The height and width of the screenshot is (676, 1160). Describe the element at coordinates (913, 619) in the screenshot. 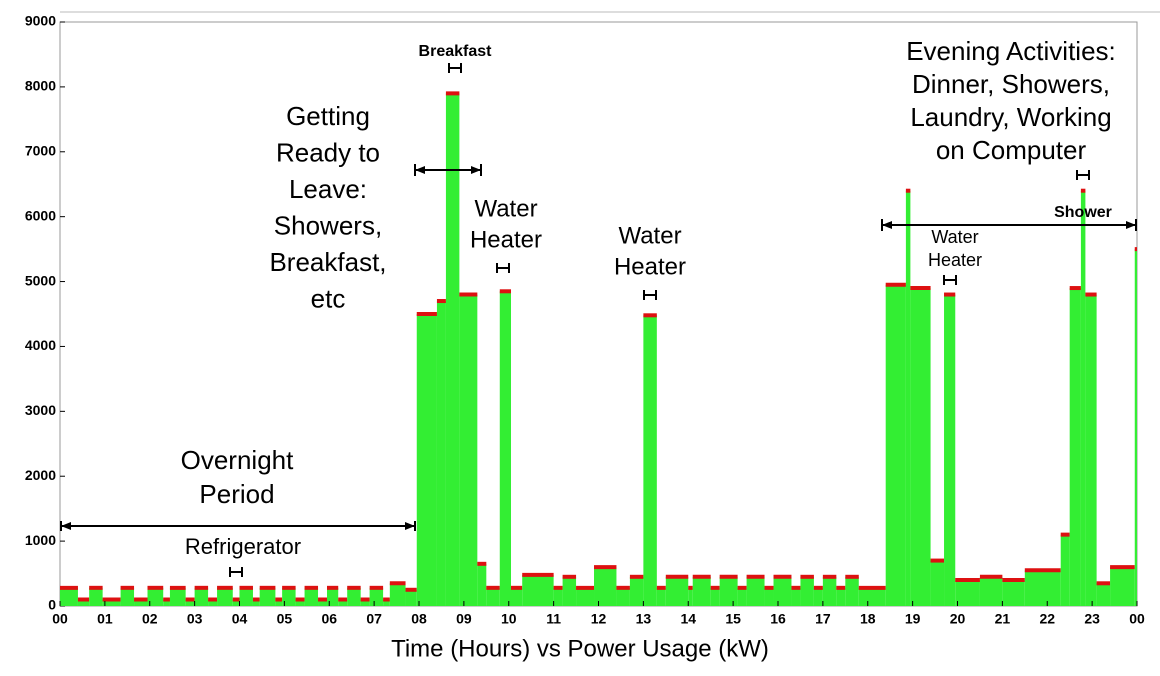

I see `x-tick-label: 19` at that location.